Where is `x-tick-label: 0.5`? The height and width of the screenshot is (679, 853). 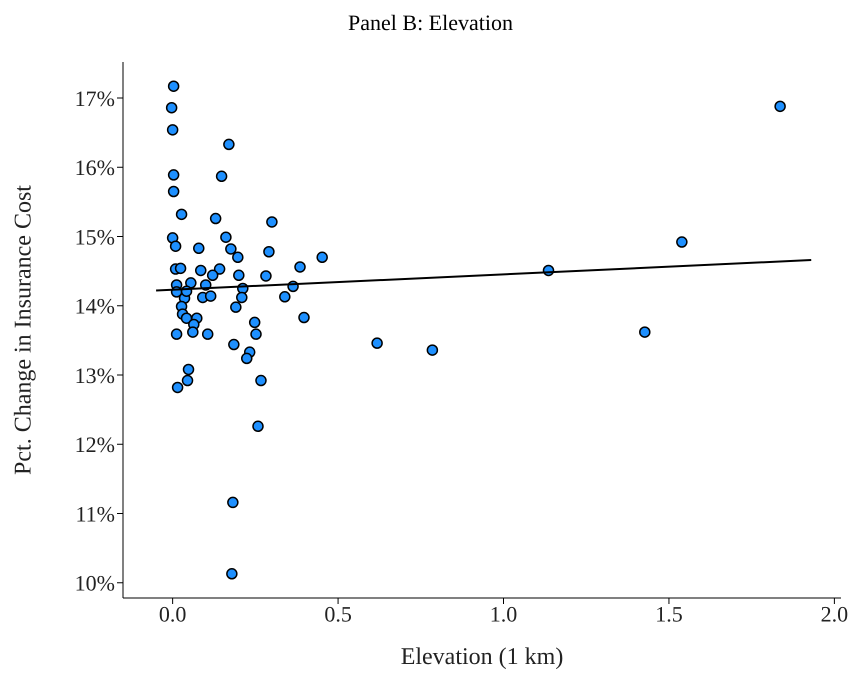 x-tick-label: 0.5 is located at coordinates (338, 614).